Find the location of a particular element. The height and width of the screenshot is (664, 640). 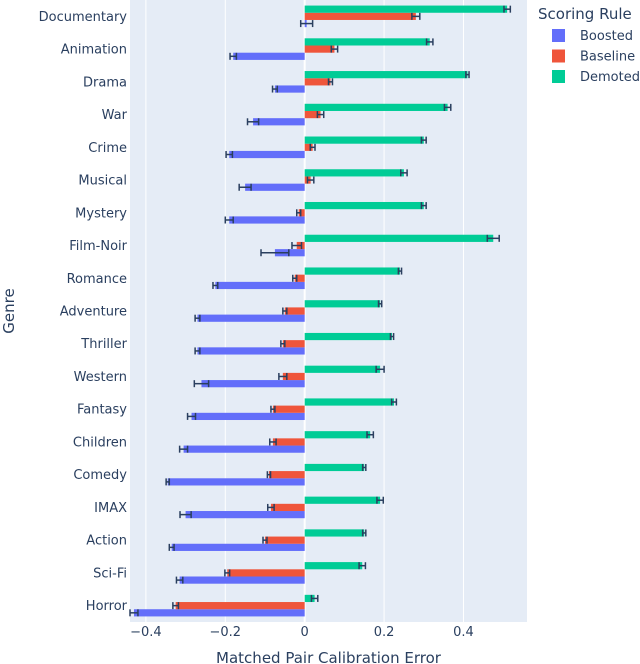

y-tick-label: Horror is located at coordinates (107, 606).